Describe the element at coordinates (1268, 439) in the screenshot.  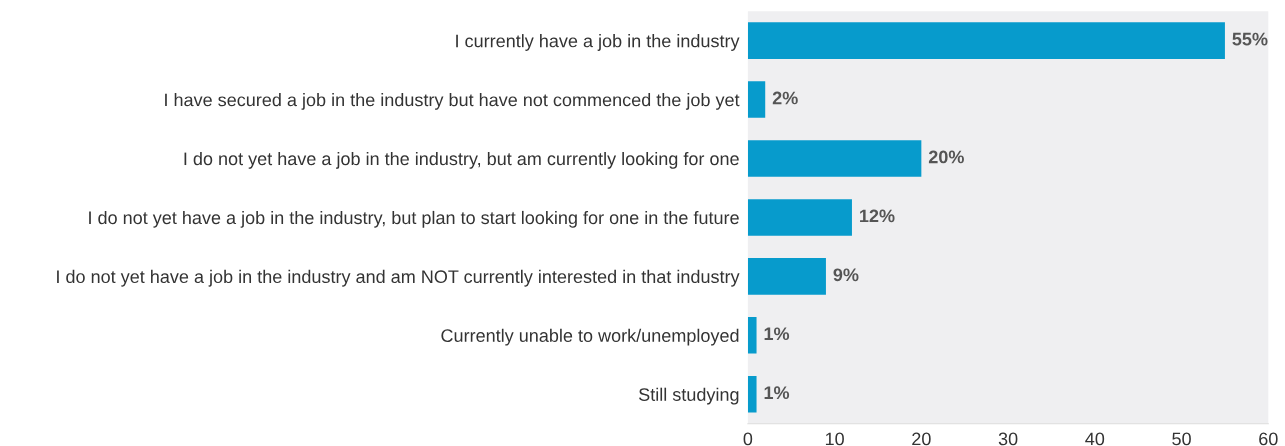
I see `x-tick-label: 60` at that location.